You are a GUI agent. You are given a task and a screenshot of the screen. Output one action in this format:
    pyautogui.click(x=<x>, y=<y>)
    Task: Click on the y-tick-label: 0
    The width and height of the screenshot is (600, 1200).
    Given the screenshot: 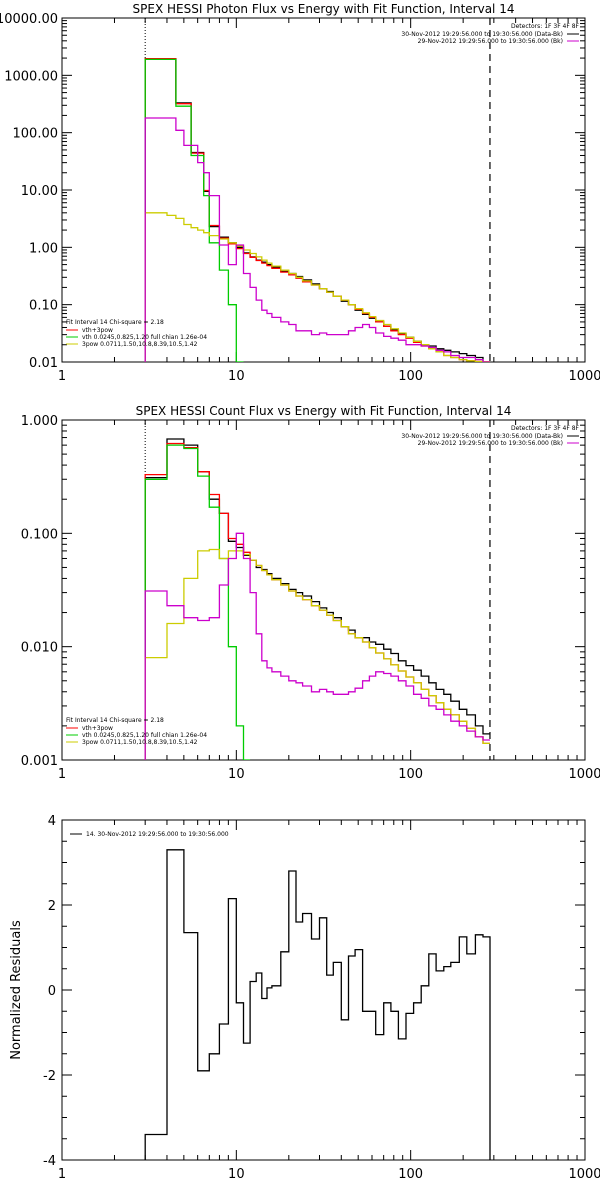 What is the action you would take?
    pyautogui.click(x=52, y=991)
    